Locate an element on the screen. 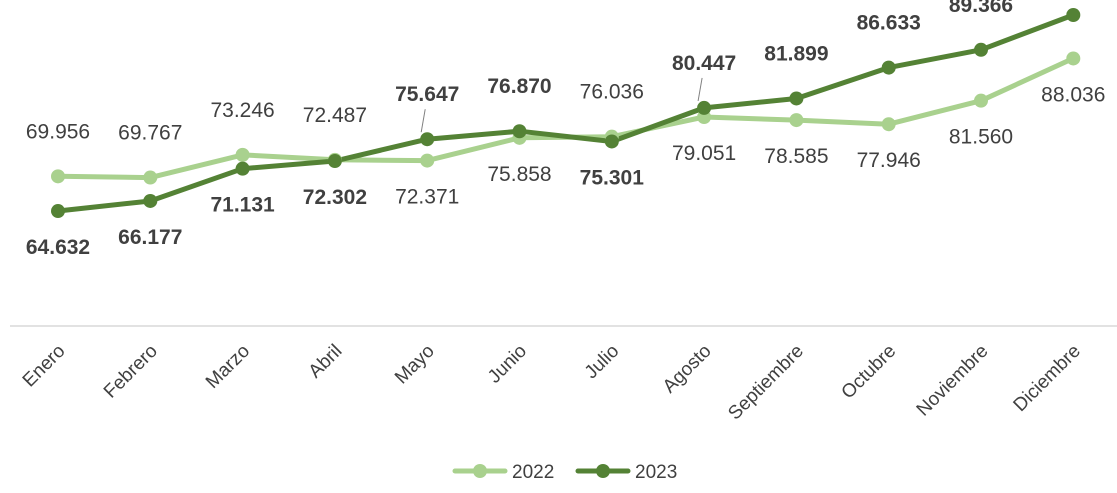  x-tick-enero: Enero is located at coordinates (44, 366).